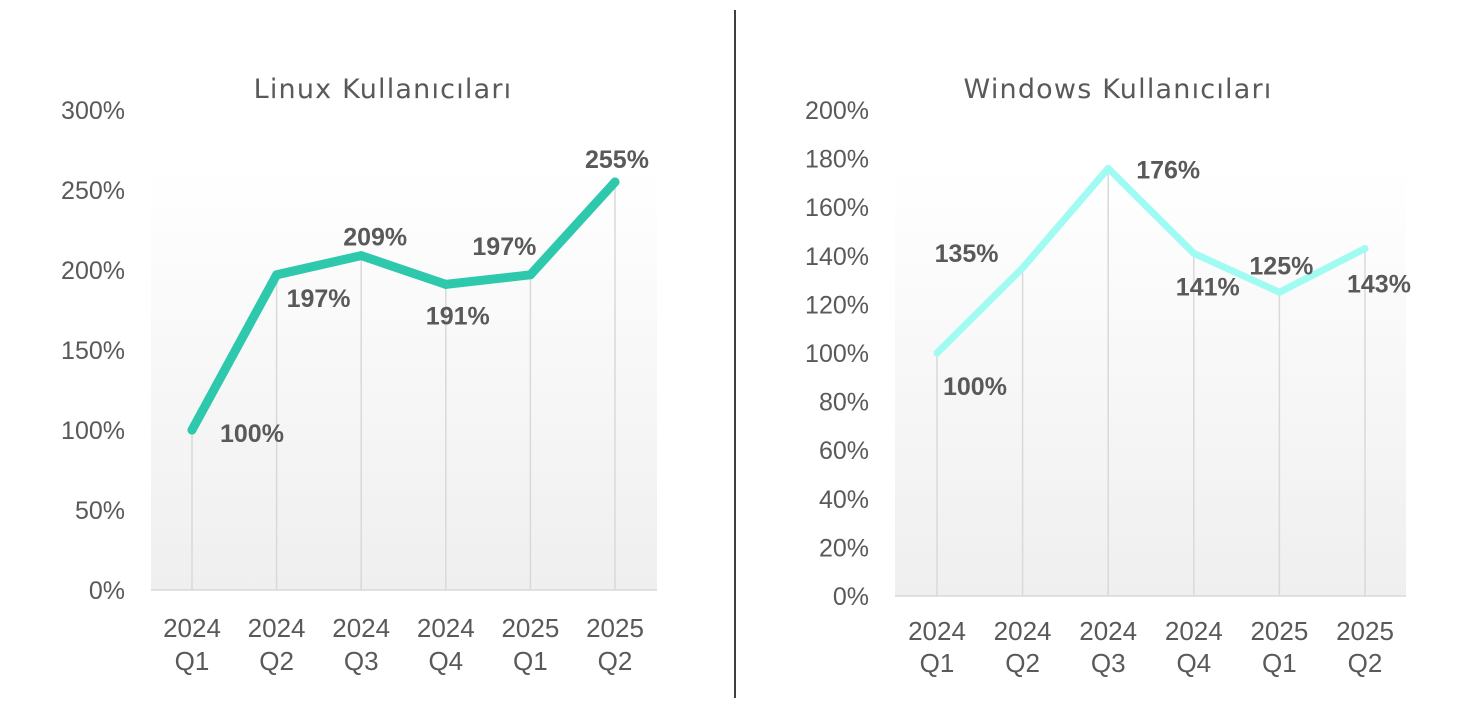 The width and height of the screenshot is (1460, 701). Describe the element at coordinates (844, 548) in the screenshot. I see `y-tick-label: 20%` at that location.